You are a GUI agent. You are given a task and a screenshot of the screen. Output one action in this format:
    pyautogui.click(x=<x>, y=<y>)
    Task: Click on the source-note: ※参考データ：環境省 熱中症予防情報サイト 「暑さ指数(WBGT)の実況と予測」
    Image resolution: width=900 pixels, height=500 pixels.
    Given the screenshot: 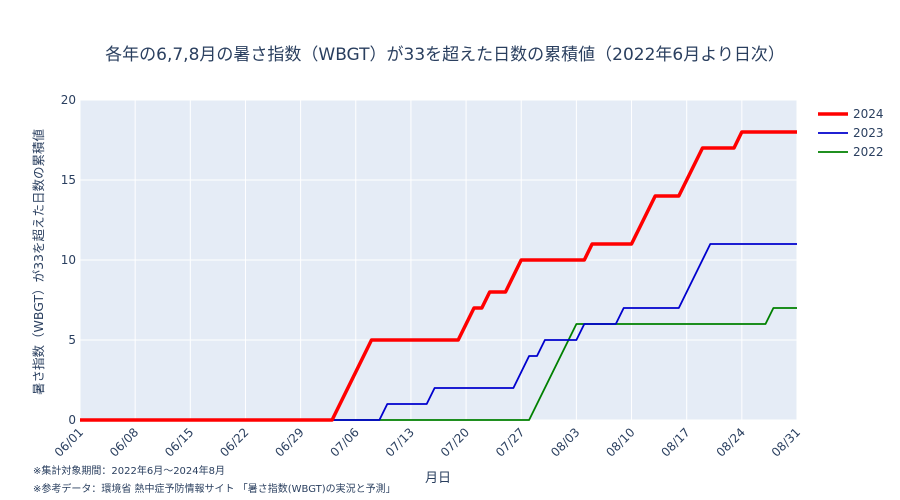 What is the action you would take?
    pyautogui.click(x=214, y=489)
    